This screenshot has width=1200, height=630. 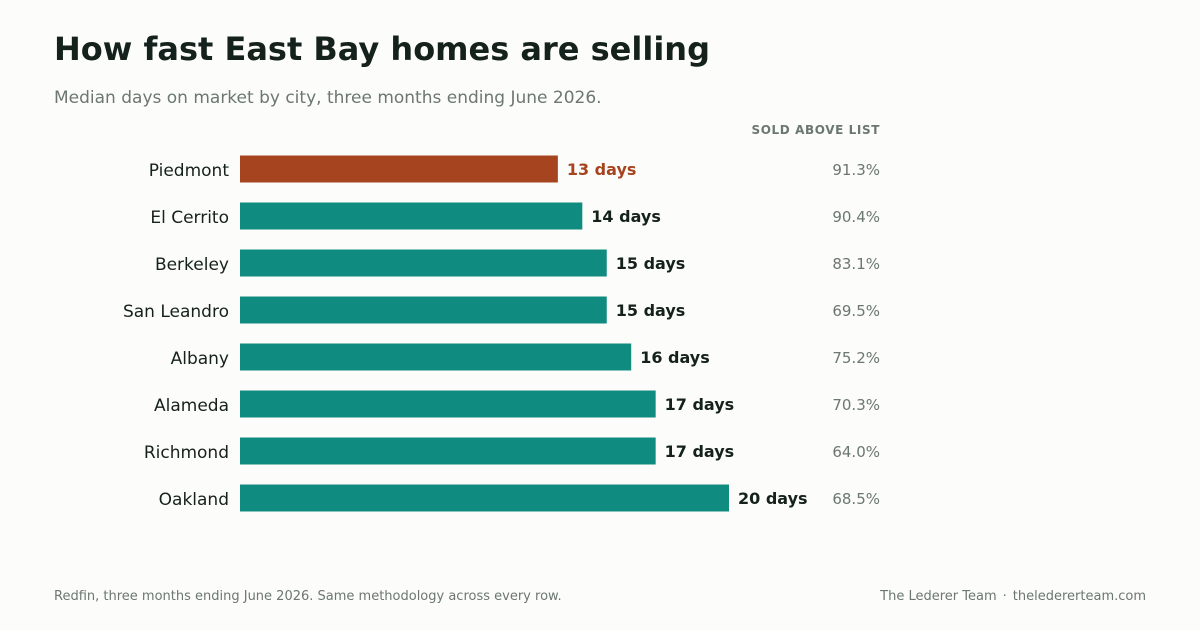 I want to click on sold-above-list-value: 83.1%, so click(x=856, y=264).